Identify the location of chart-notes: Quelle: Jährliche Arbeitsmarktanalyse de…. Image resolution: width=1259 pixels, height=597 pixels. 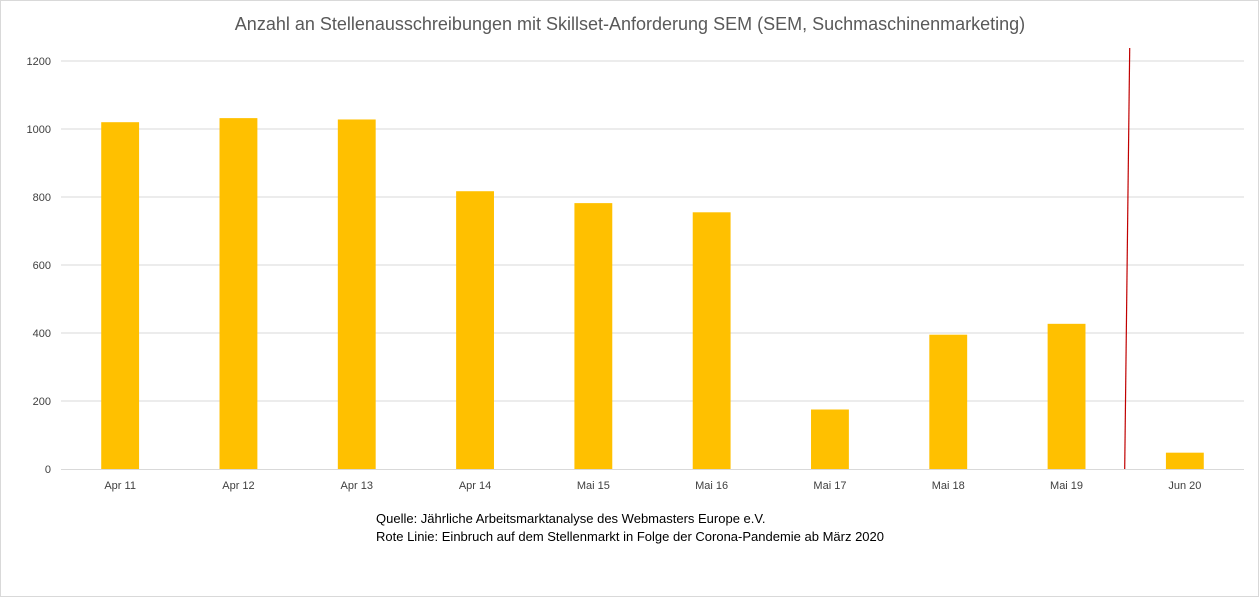
(630, 527).